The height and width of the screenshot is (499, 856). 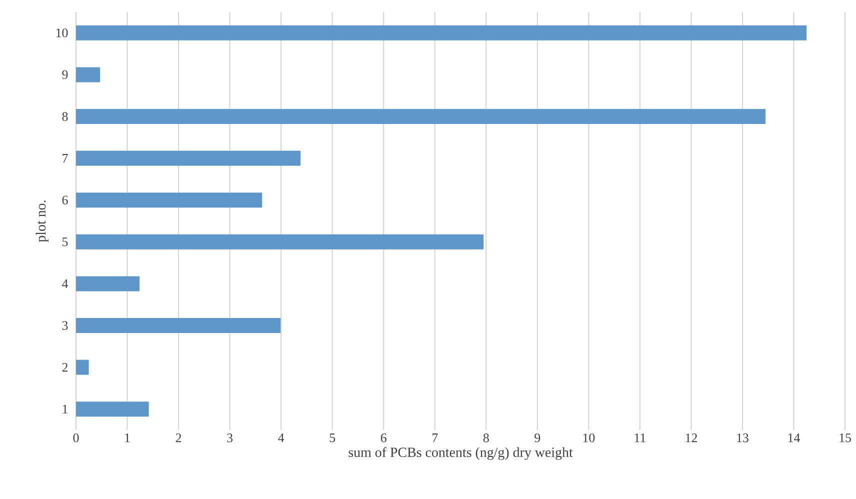 I want to click on y-tick-label: 4, so click(x=65, y=283).